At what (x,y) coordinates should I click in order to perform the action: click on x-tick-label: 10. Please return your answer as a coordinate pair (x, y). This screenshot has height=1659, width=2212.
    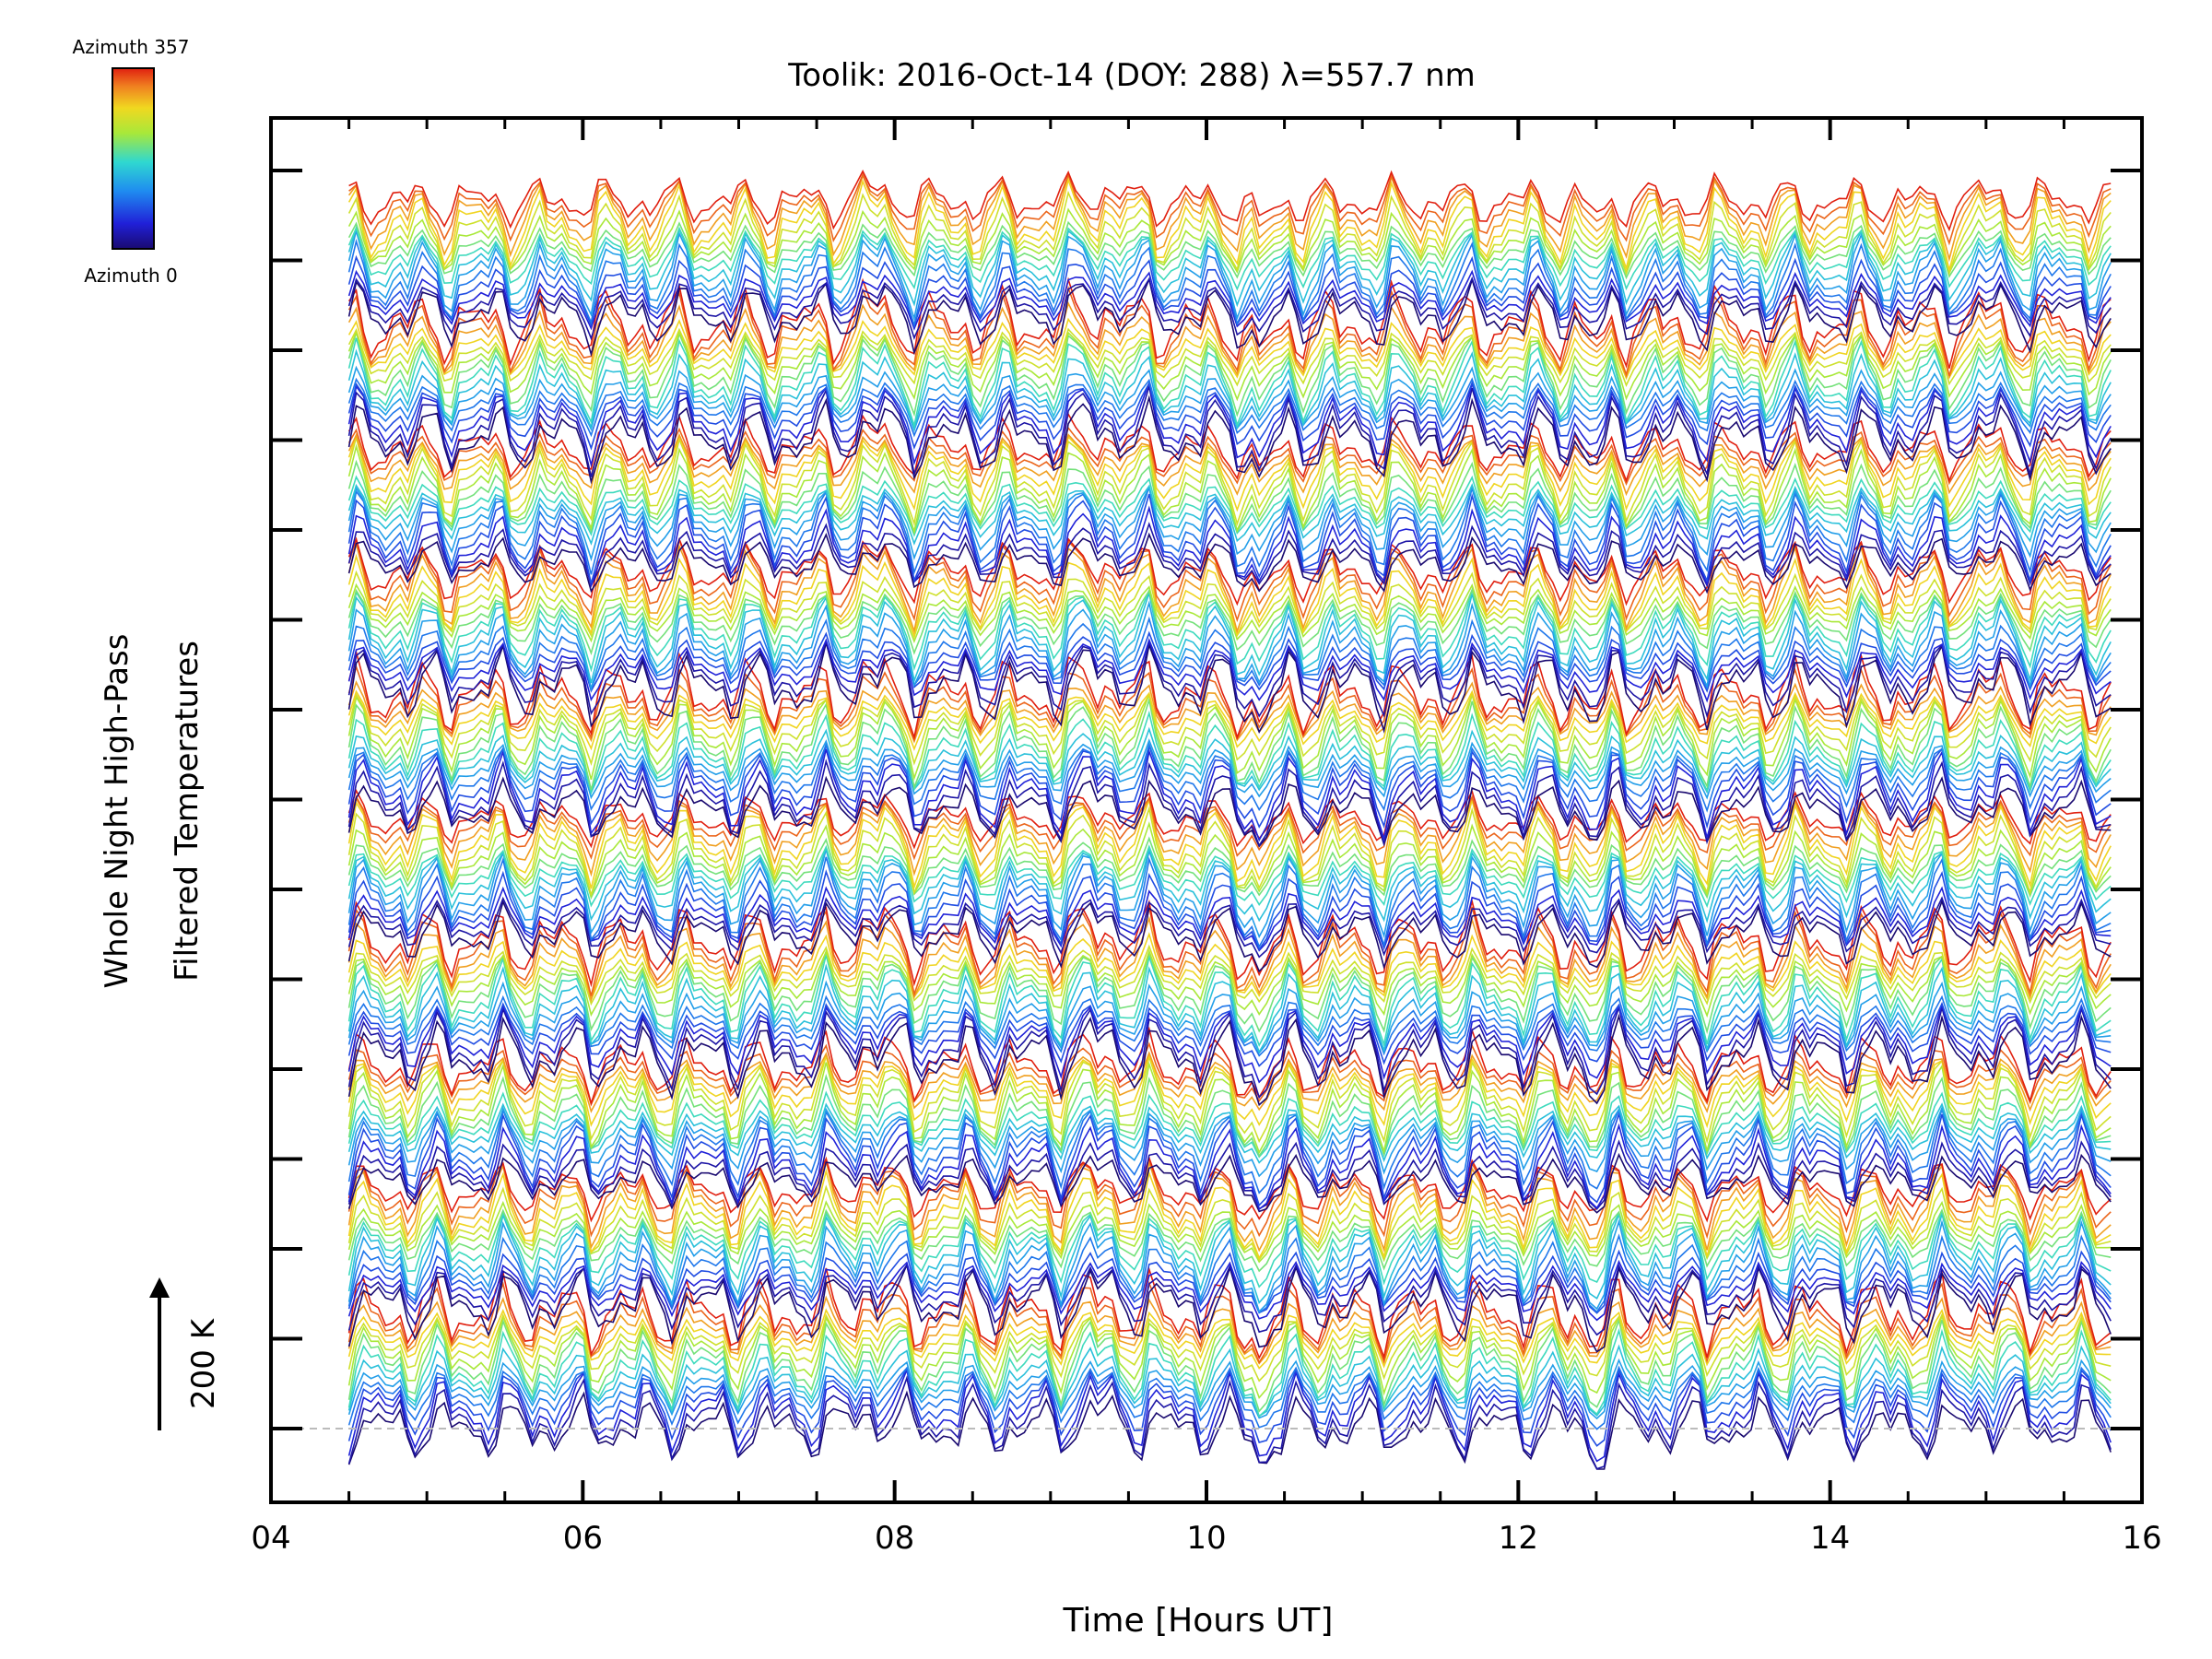
    Looking at the image, I should click on (1206, 1538).